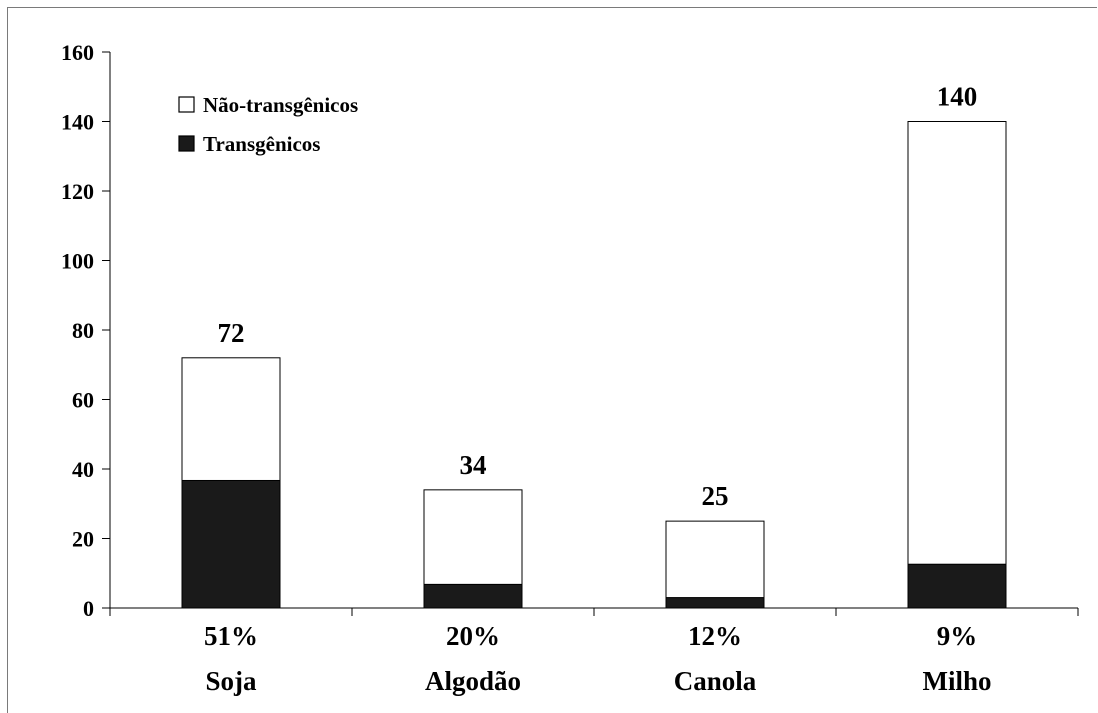  What do you see at coordinates (83, 330) in the screenshot?
I see `y-tick-label: 80` at bounding box center [83, 330].